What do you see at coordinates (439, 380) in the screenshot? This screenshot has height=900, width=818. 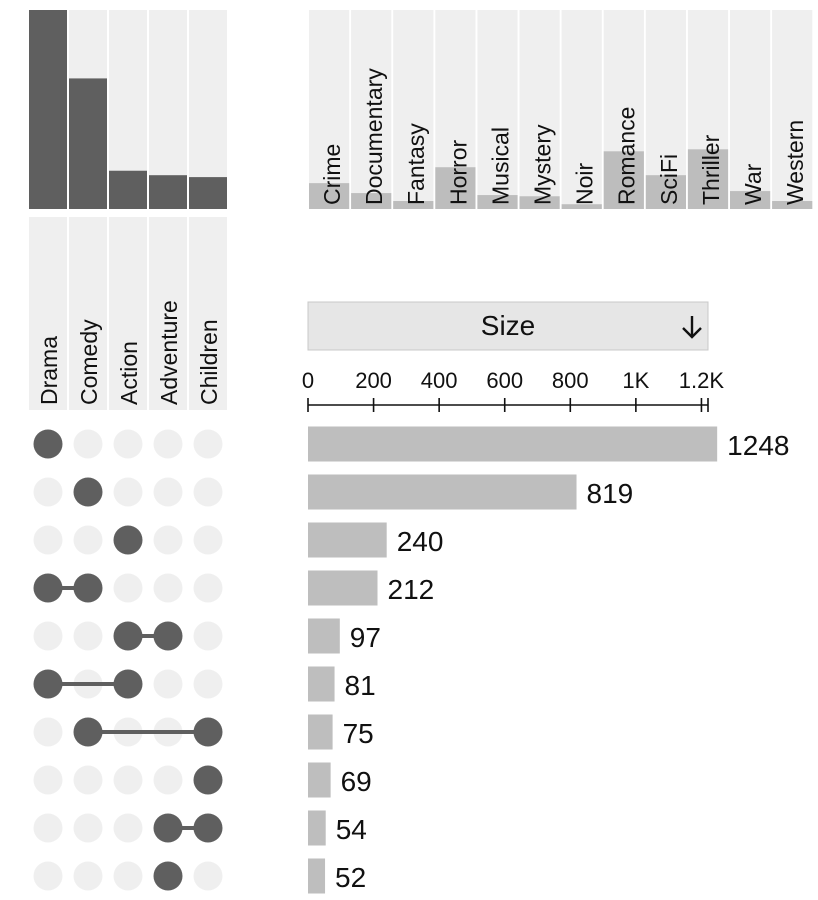 I see `x-tick-label: 400` at bounding box center [439, 380].